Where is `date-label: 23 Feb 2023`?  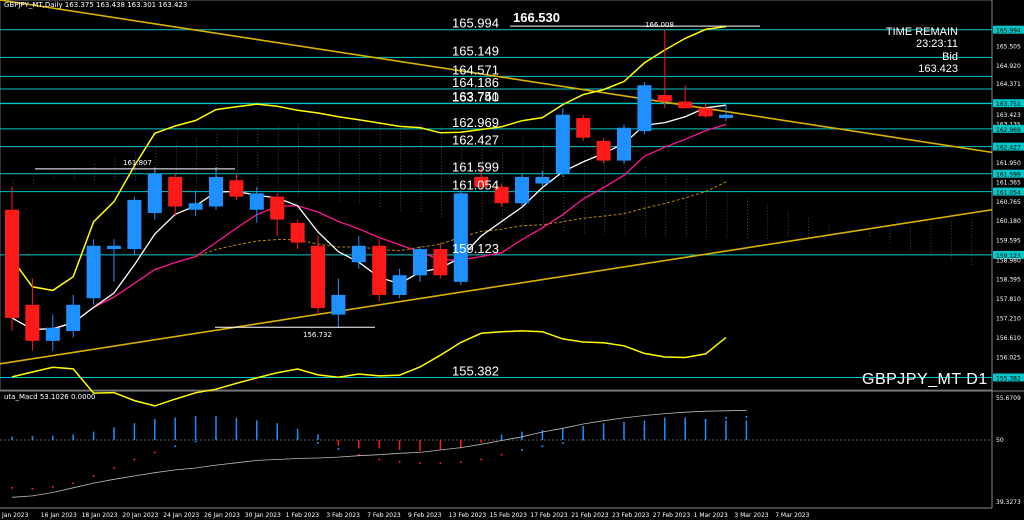
date-label: 23 Feb 2023 is located at coordinates (631, 515).